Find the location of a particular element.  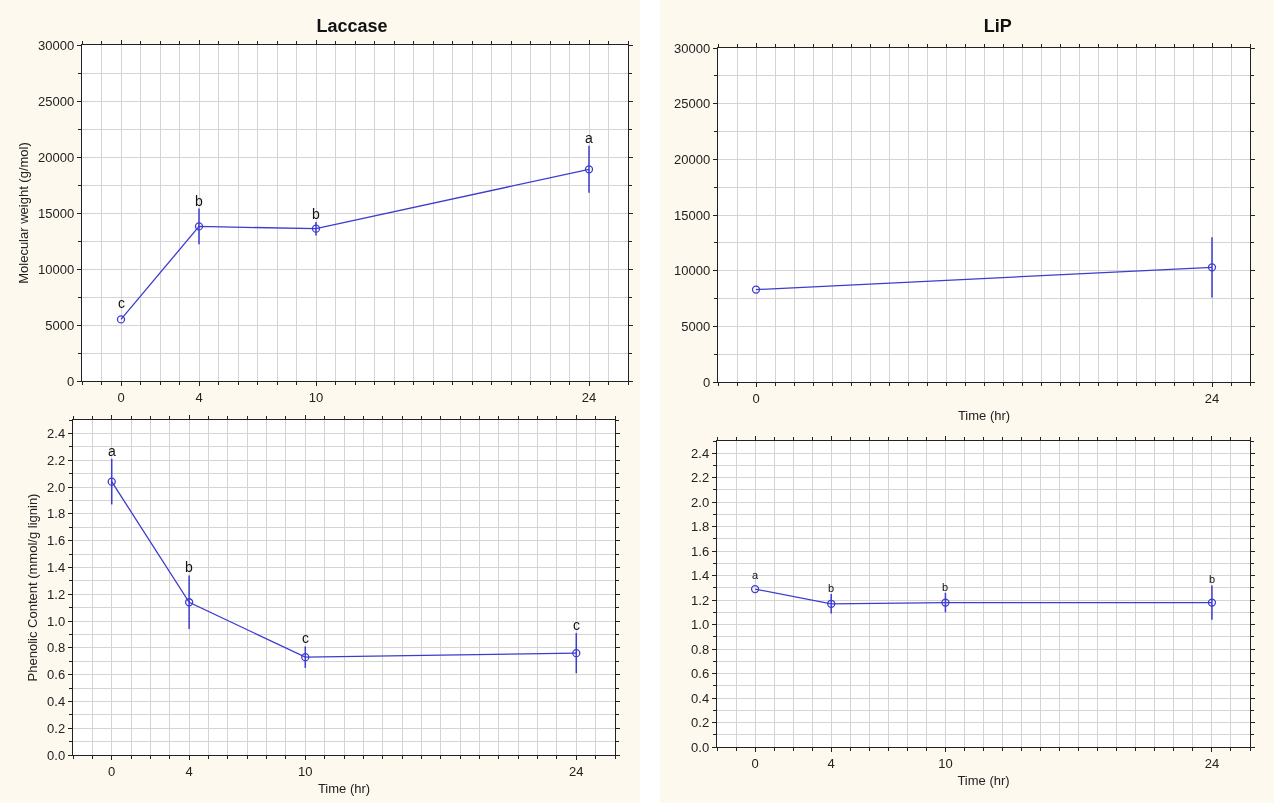

y-axis-title: Molecular weight (g/mol) is located at coordinates (24, 213).